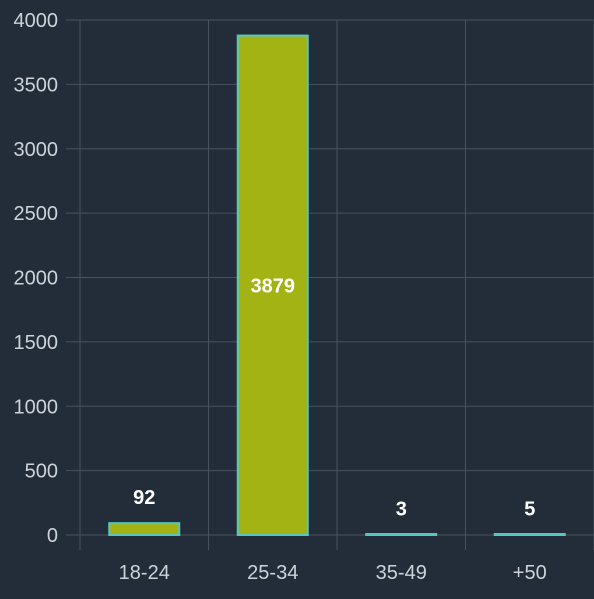 The image size is (594, 599). I want to click on y-tick-label: 1000, so click(36, 407).